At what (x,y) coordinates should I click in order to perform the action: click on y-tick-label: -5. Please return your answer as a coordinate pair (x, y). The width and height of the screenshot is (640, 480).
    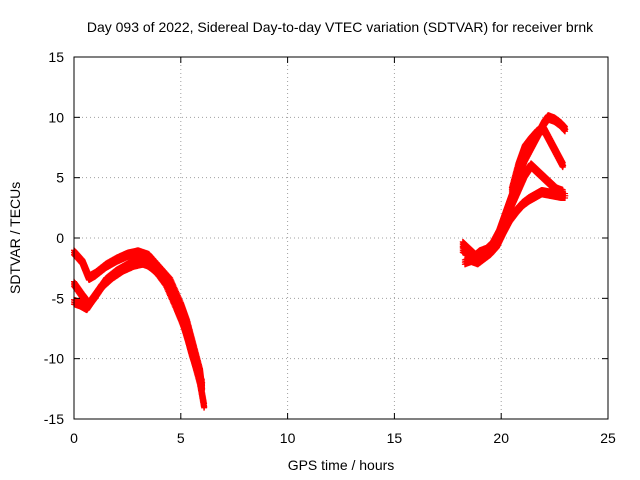
    Looking at the image, I should click on (58, 298).